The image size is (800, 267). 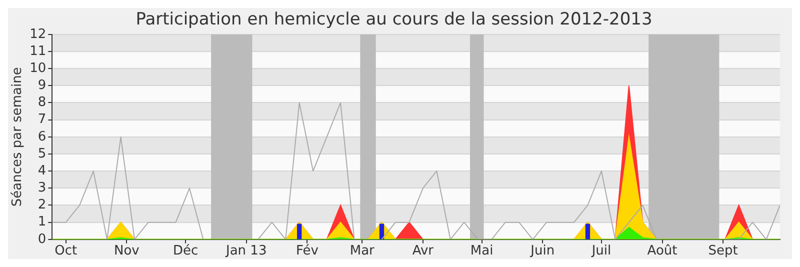 What do you see at coordinates (307, 251) in the screenshot?
I see `x-tick-label: Fév` at bounding box center [307, 251].